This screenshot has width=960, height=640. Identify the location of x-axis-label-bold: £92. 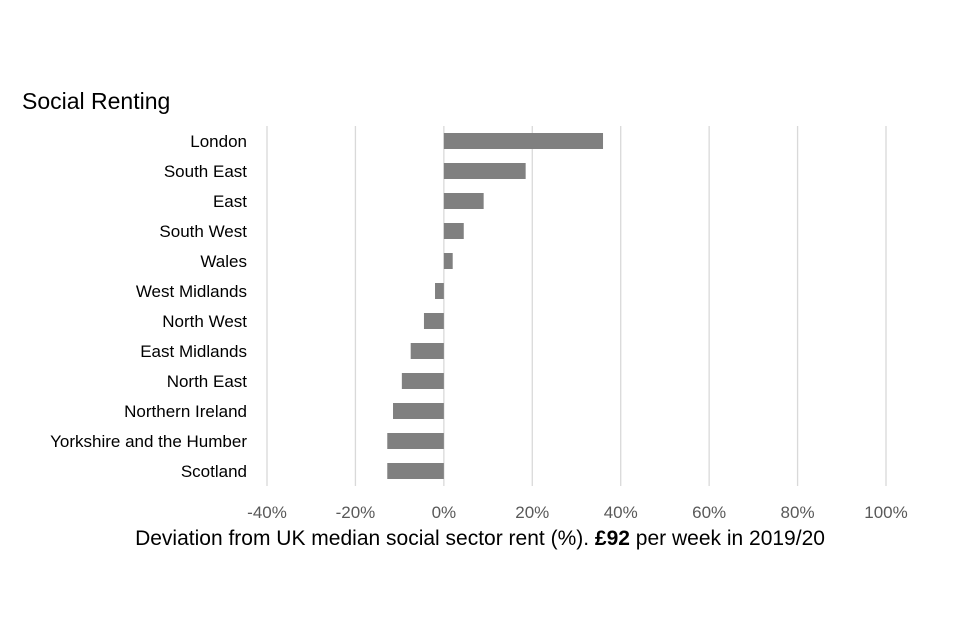
(612, 538).